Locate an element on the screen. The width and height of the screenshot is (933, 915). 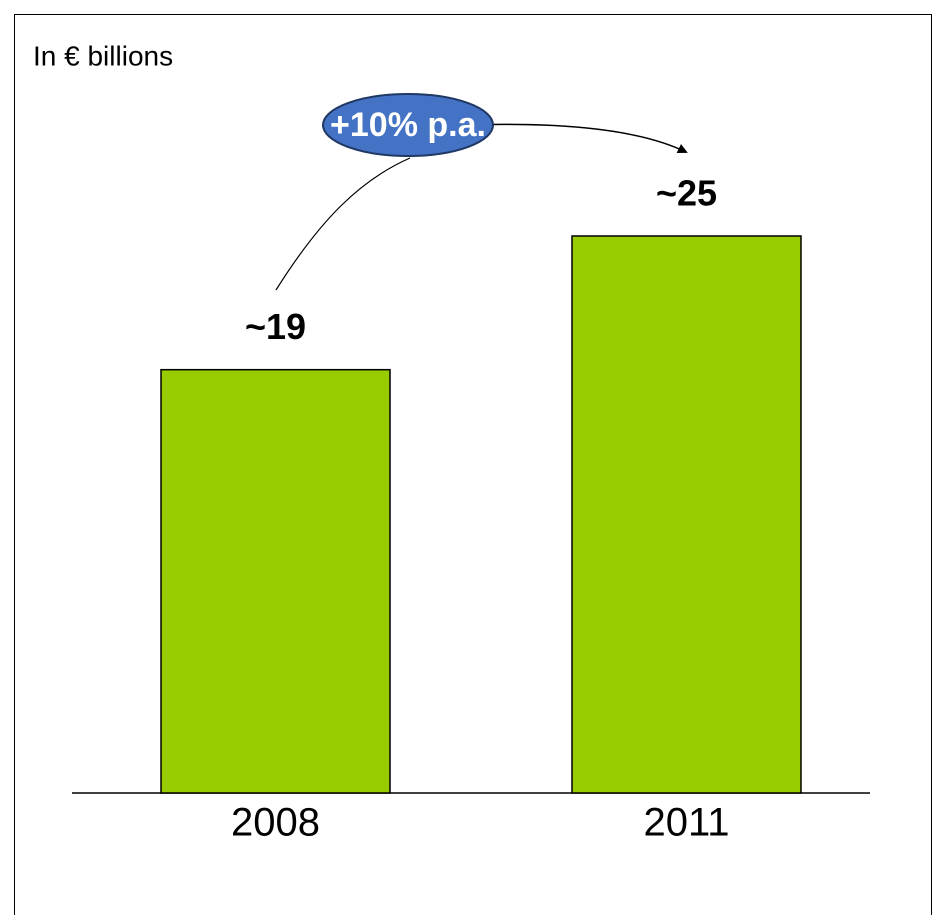
growth-arrow is located at coordinates (576, 138).